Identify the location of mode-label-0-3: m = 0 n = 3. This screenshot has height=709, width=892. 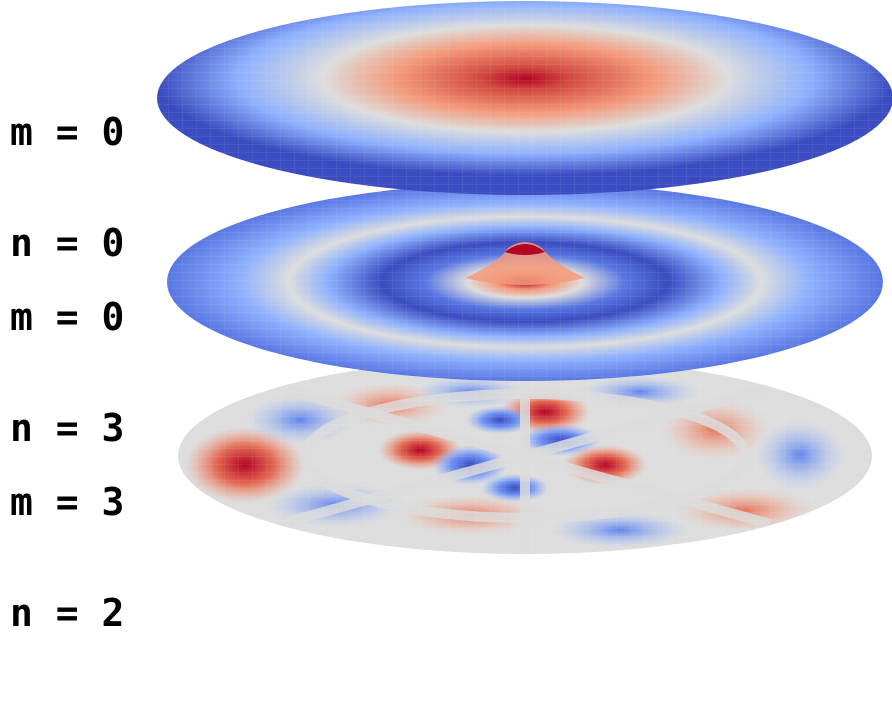
(67, 373).